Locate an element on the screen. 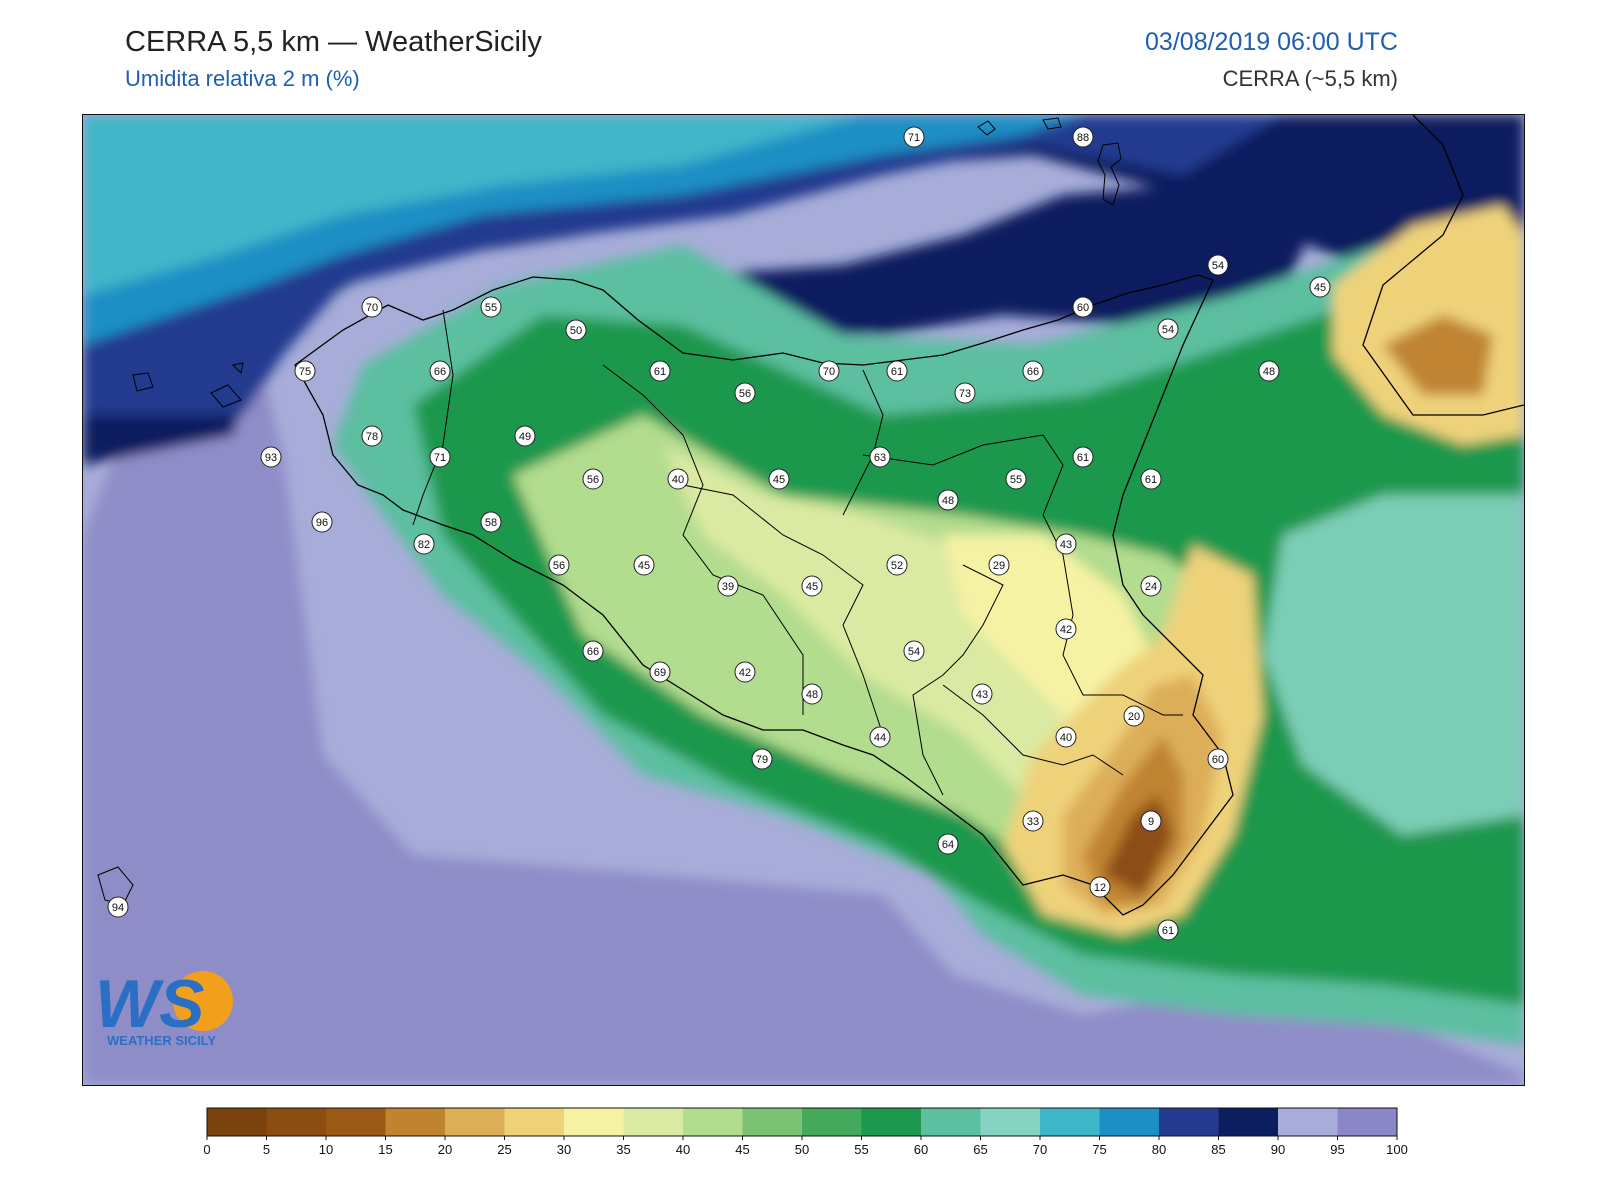 This screenshot has width=1600, height=1200. station-value: 43 is located at coordinates (1066, 545).